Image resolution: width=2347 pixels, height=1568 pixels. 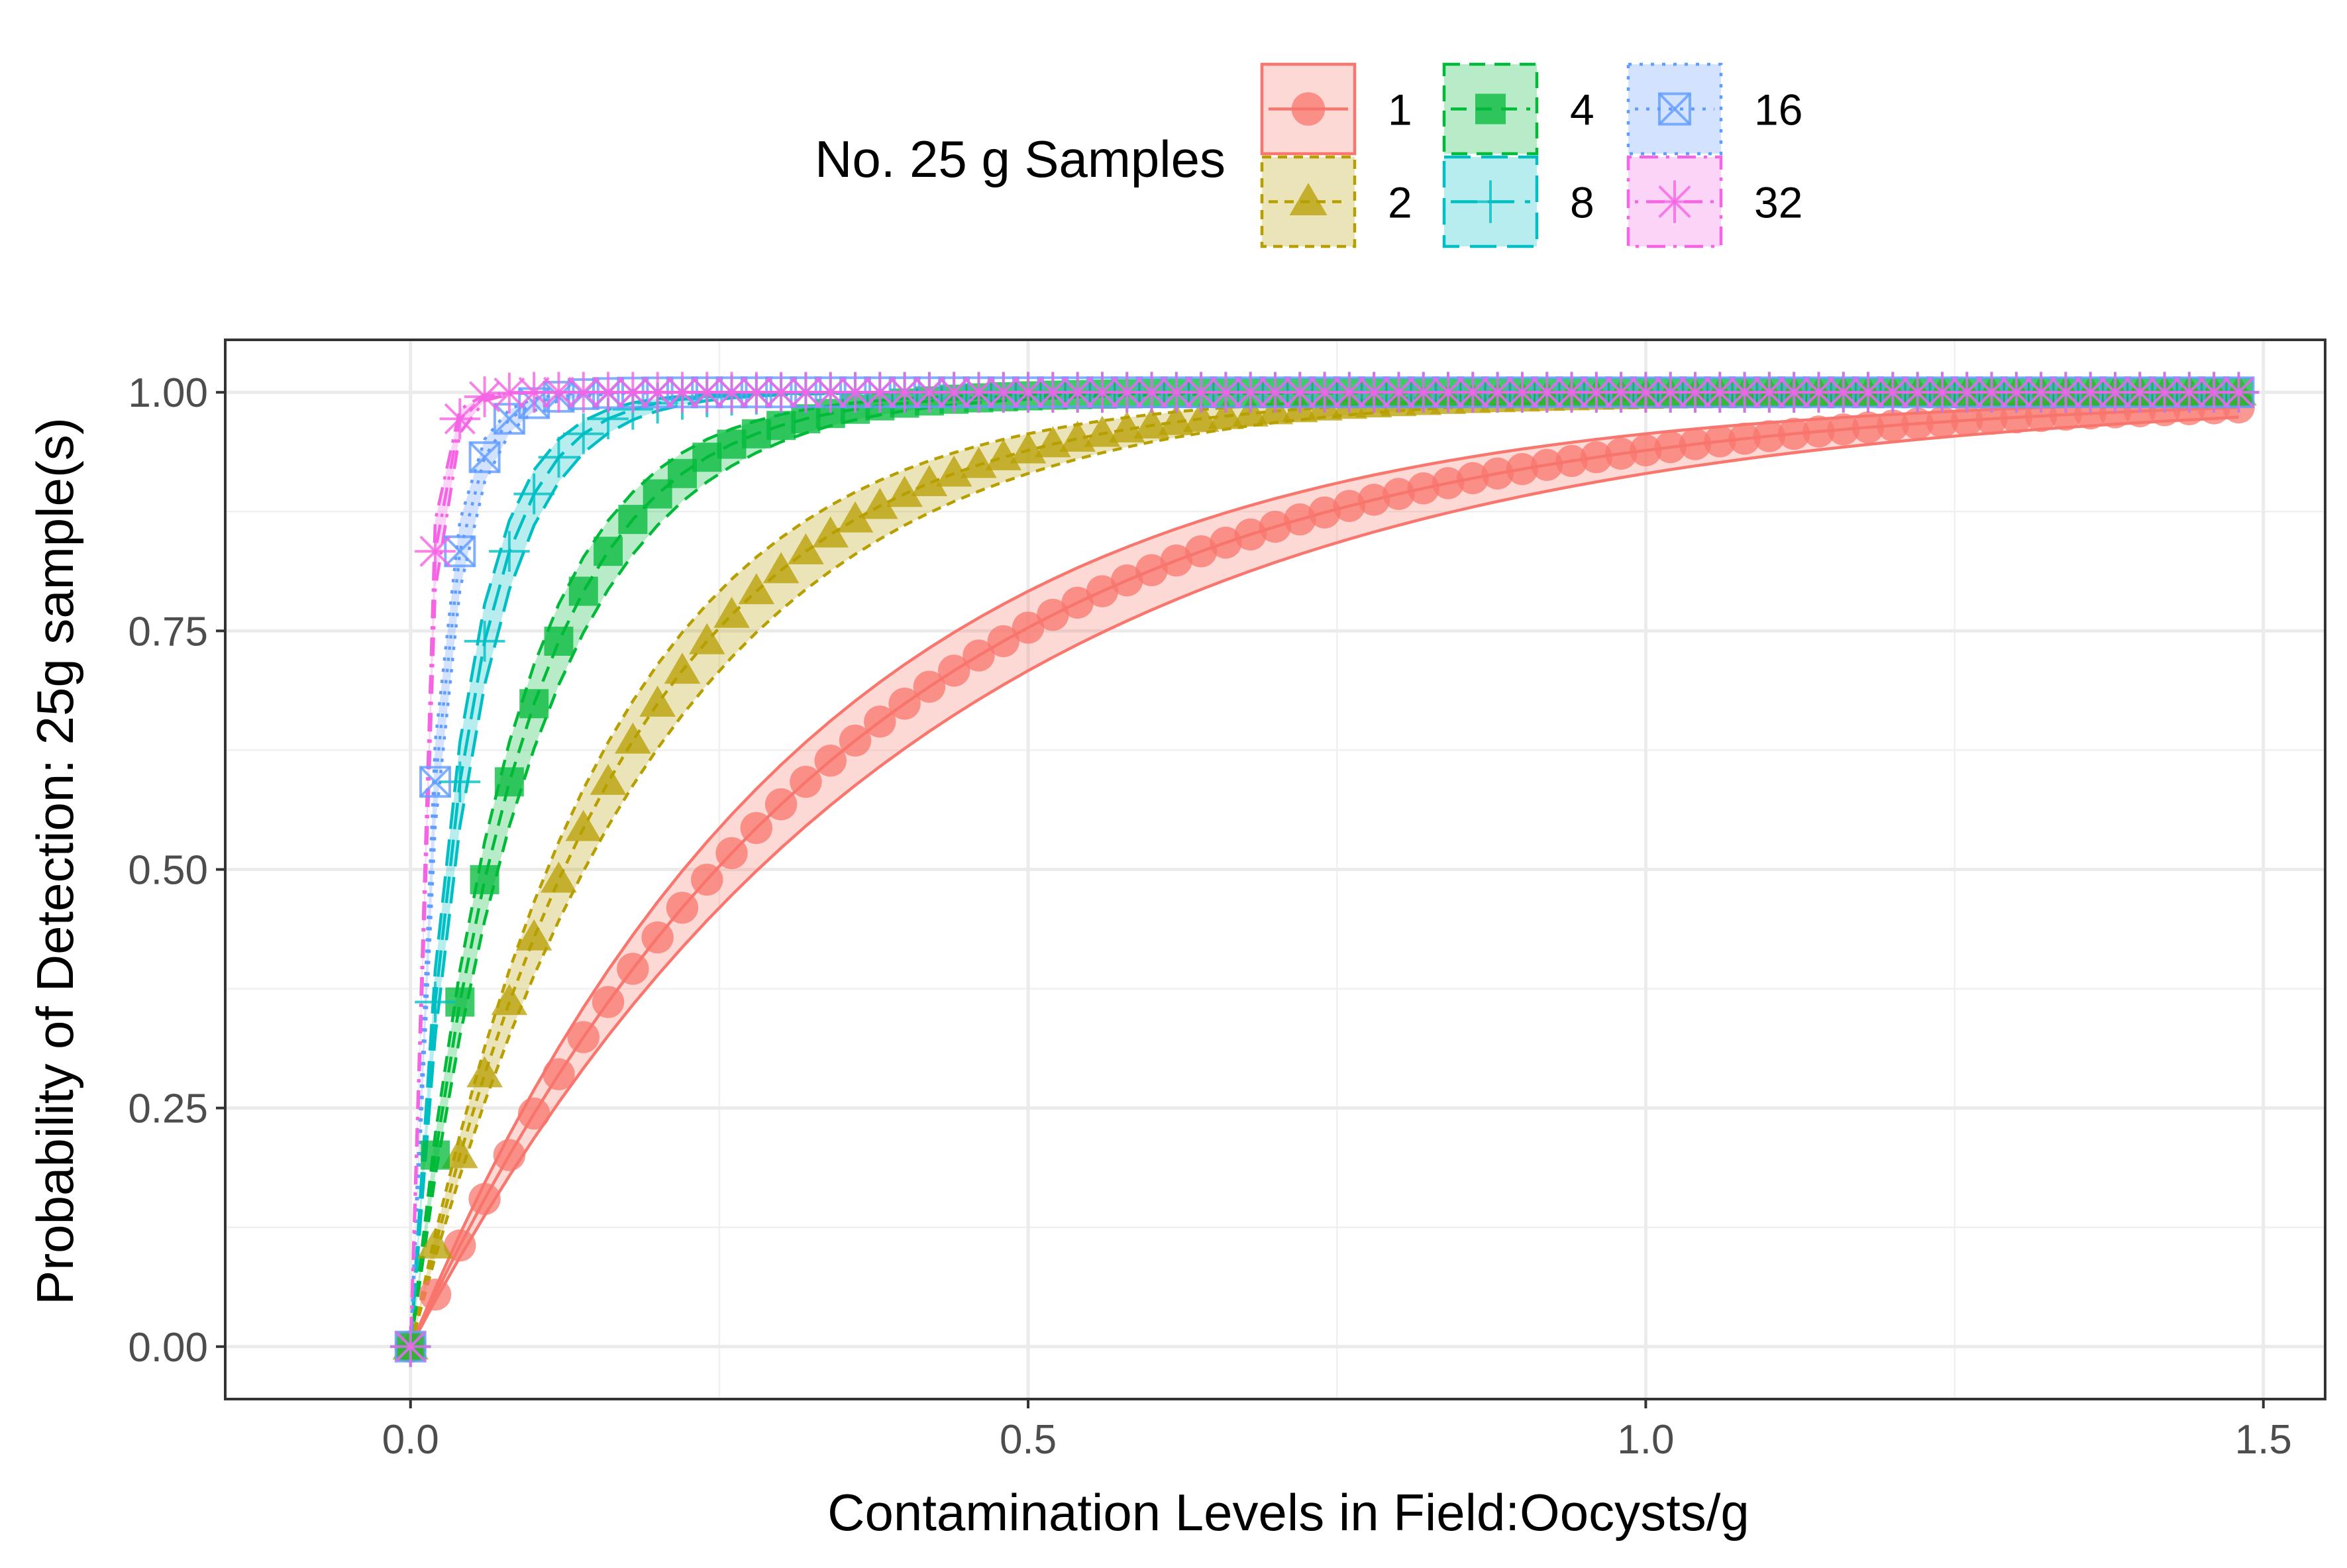 I want to click on x-tick-label: 0.0, so click(x=410, y=1440).